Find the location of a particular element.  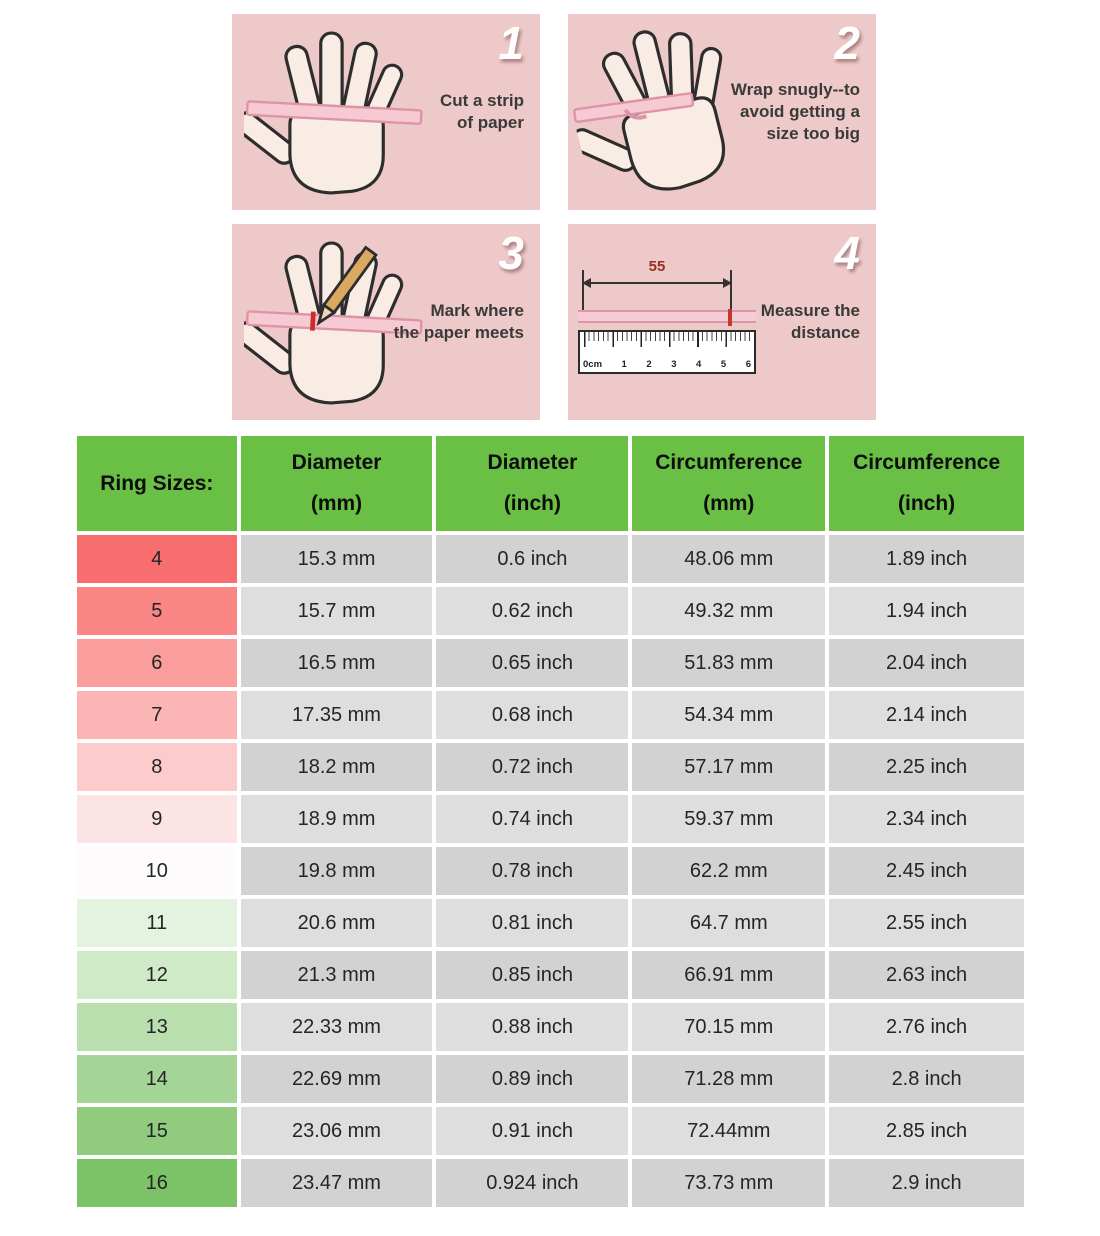

hand-wrapped-with-paper-illustration is located at coordinates (648, 110).